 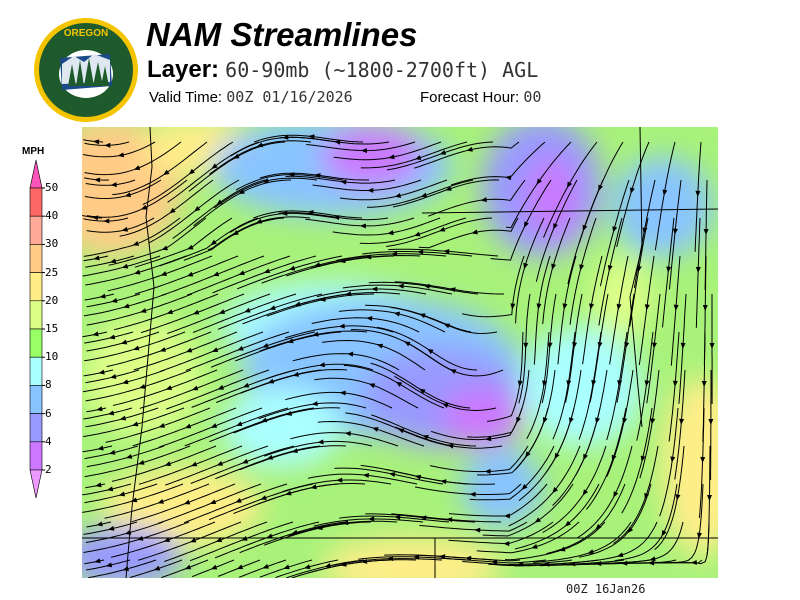 I want to click on oregon-forestry-logo: OREGON, so click(x=86, y=70).